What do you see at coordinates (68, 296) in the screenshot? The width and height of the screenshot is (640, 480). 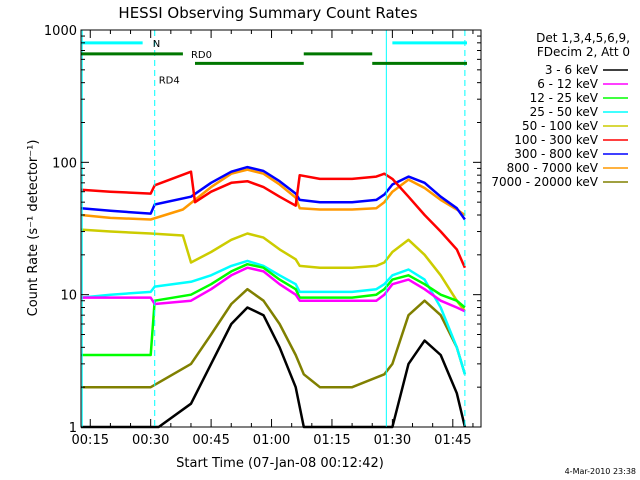 I see `y-tick-label: 10` at bounding box center [68, 296].